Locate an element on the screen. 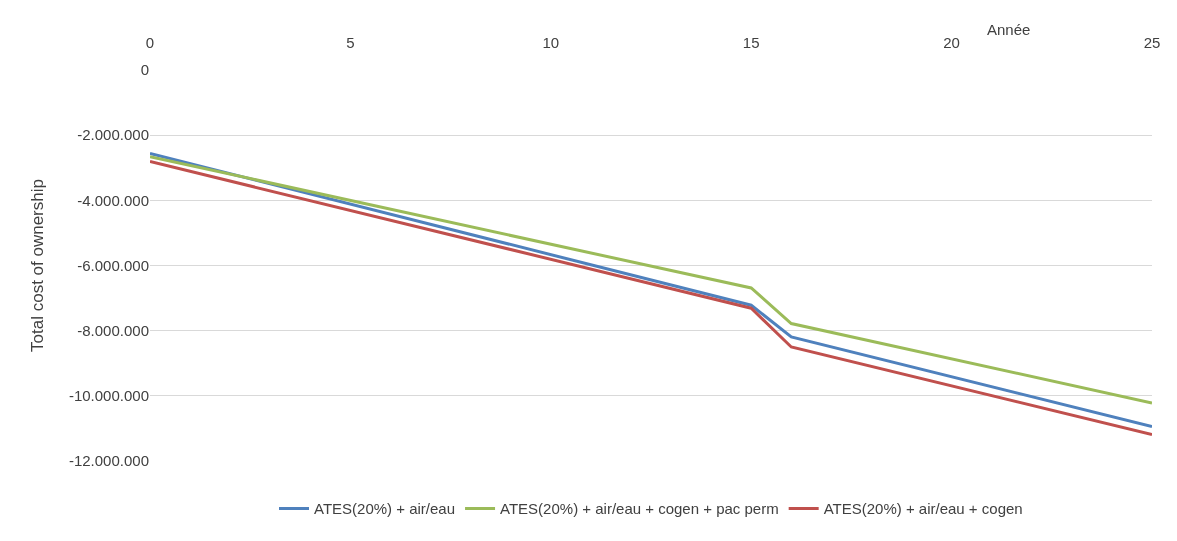 This screenshot has width=1177, height=541. legend-label: ATES(20%) + air/eau is located at coordinates (385, 509).